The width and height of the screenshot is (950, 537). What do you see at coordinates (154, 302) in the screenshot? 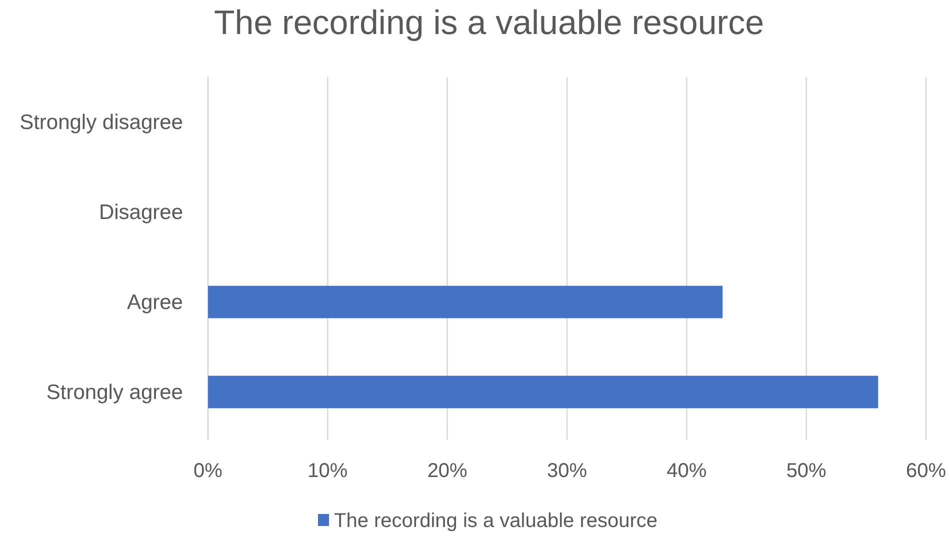
I see `y-tick-label: Agree` at bounding box center [154, 302].